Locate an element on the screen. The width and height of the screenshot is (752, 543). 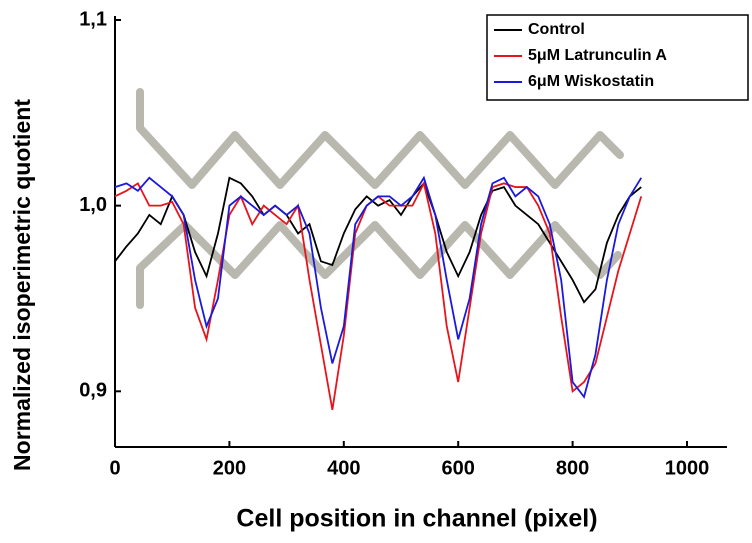
x-tick-label: 800 is located at coordinates (572, 468).